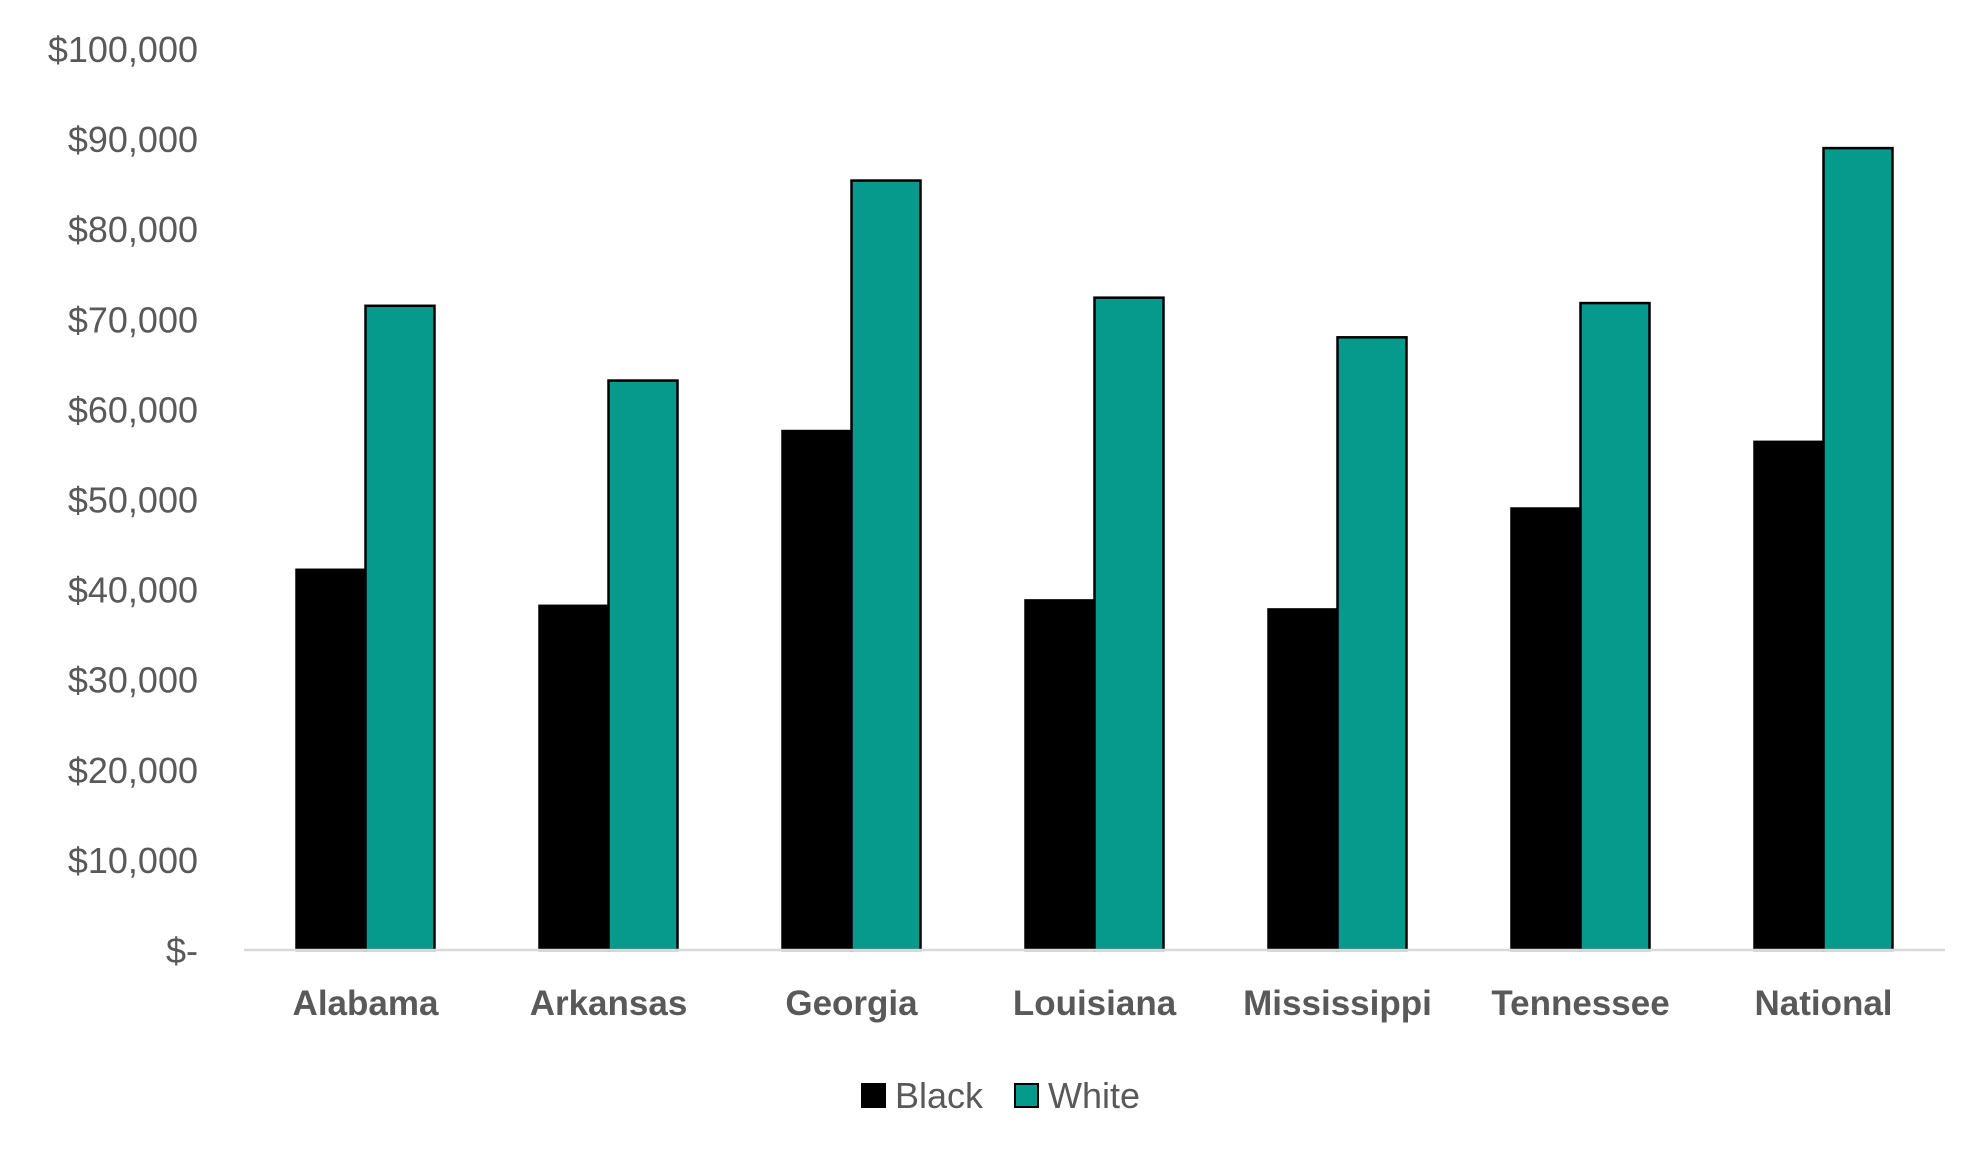  Describe the element at coordinates (400, 628) in the screenshot. I see `bar-white-alabama` at that location.